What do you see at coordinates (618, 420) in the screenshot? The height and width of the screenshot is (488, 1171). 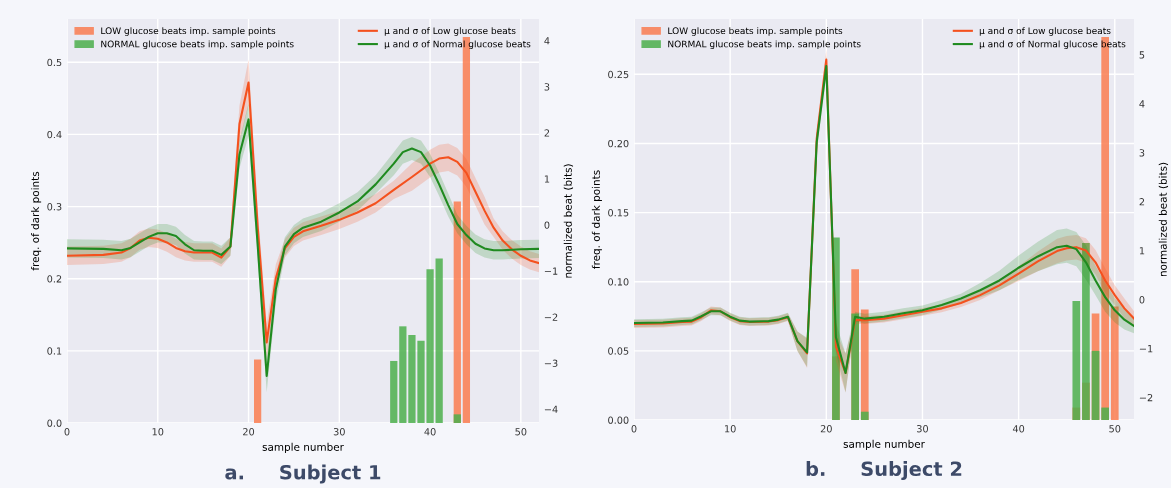 I see `y-tick-label: 0.00` at bounding box center [618, 420].